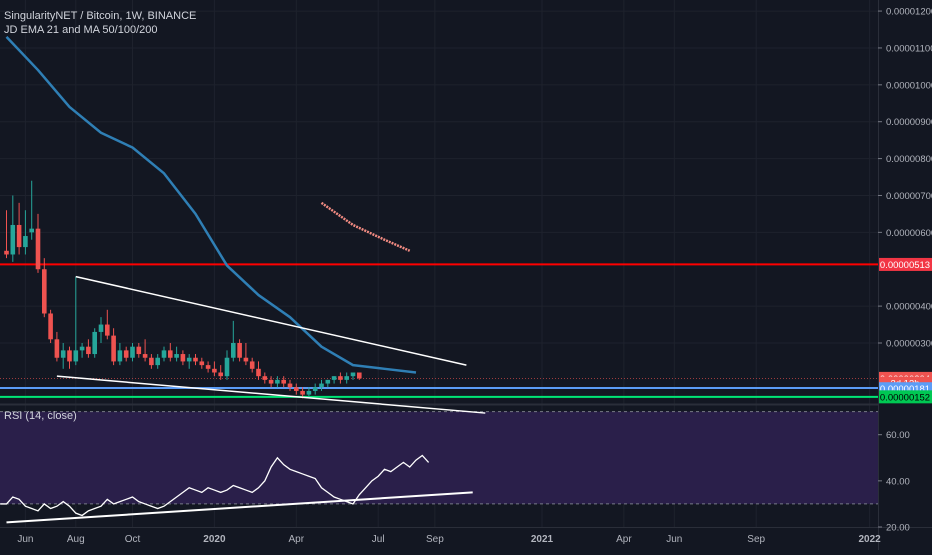 The width and height of the screenshot is (932, 555). What do you see at coordinates (81, 30) in the screenshot?
I see `indicator-legend: JD EMA 21 and MA 50/100/200` at bounding box center [81, 30].